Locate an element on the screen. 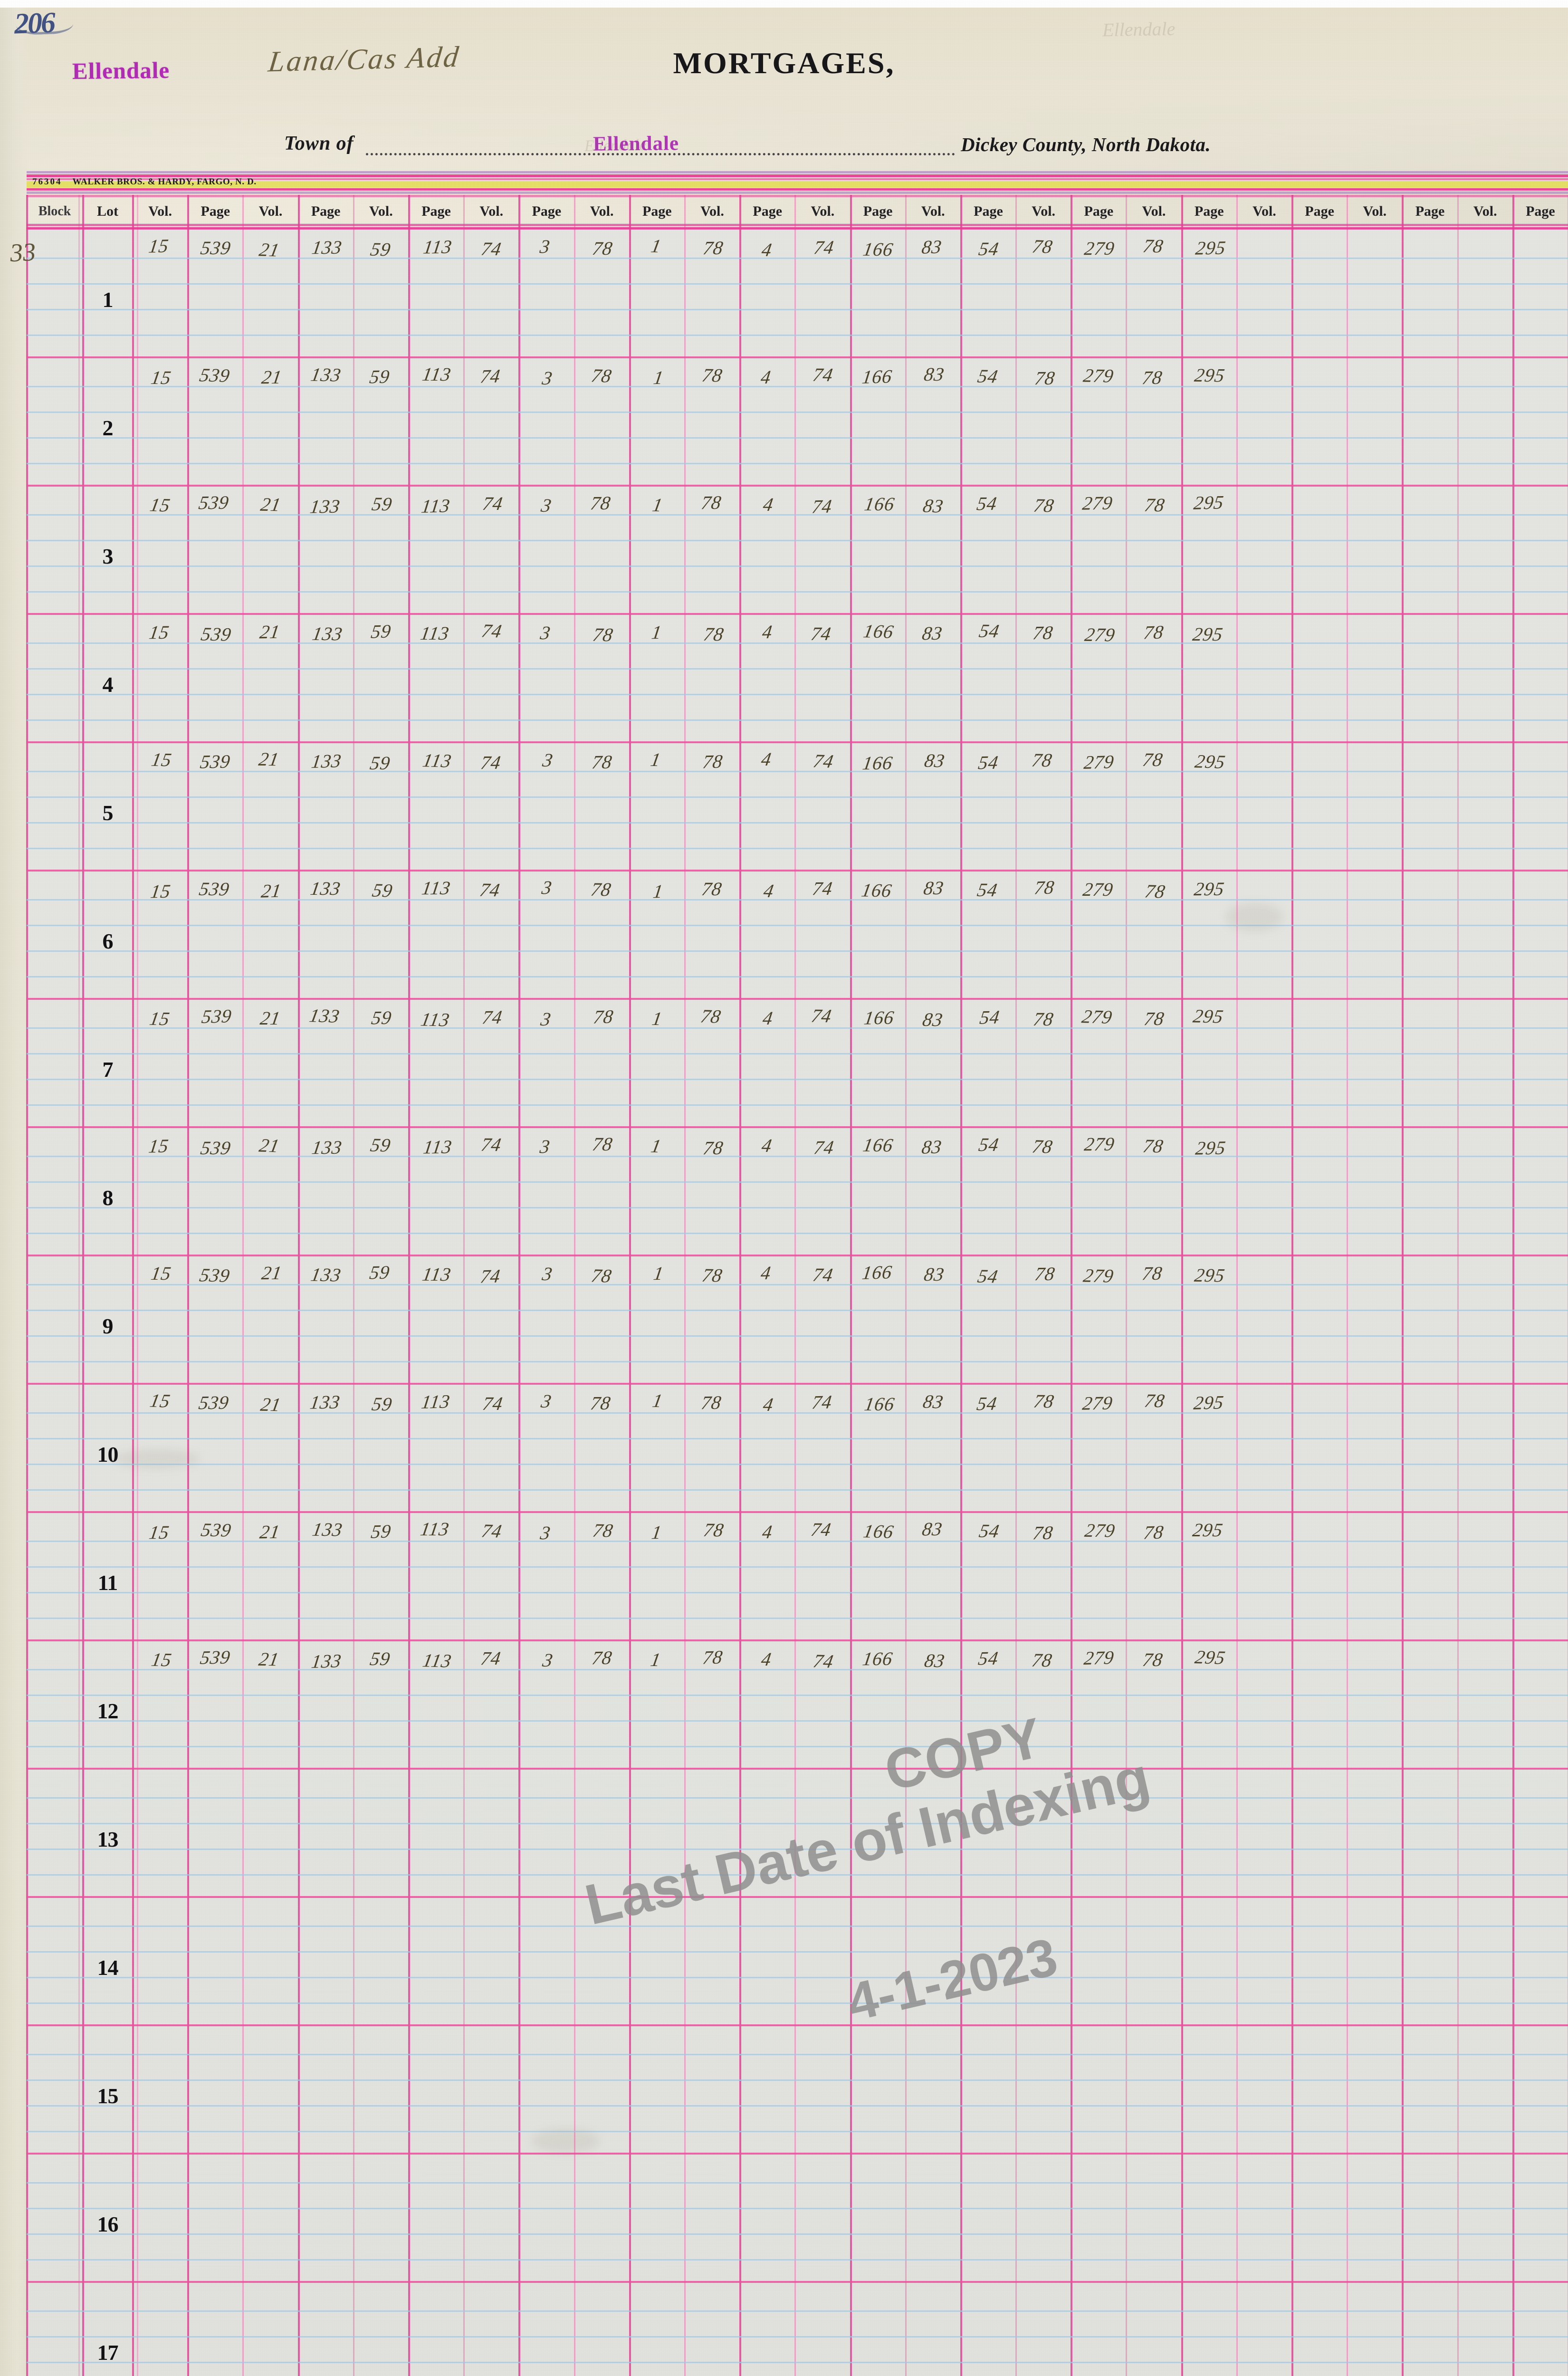  printer-imprint-text: WALKER BROS. & HARDY, FARGO, N. D. is located at coordinates (164, 182).